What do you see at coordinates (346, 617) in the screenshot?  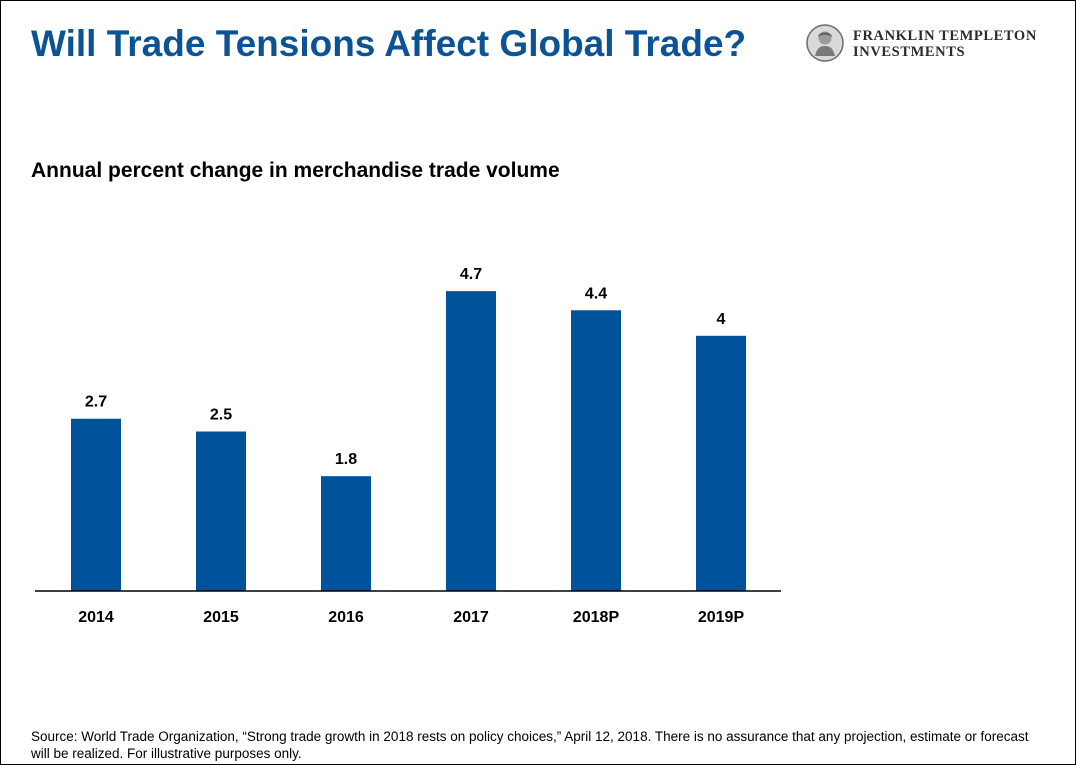 I see `x-tick-label-2016: 2016` at bounding box center [346, 617].